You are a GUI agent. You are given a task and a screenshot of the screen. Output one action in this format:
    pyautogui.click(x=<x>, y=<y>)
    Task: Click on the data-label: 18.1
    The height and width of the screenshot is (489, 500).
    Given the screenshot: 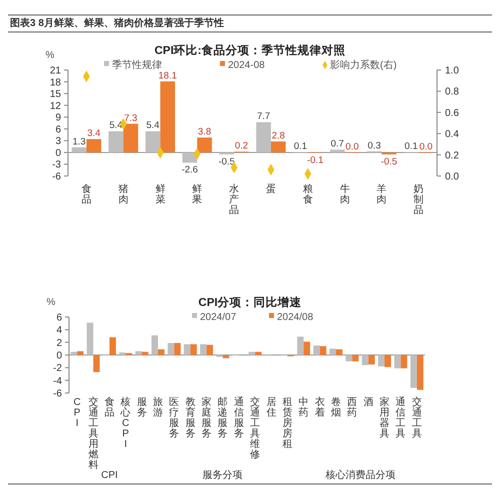 What is the action you would take?
    pyautogui.click(x=167, y=76)
    